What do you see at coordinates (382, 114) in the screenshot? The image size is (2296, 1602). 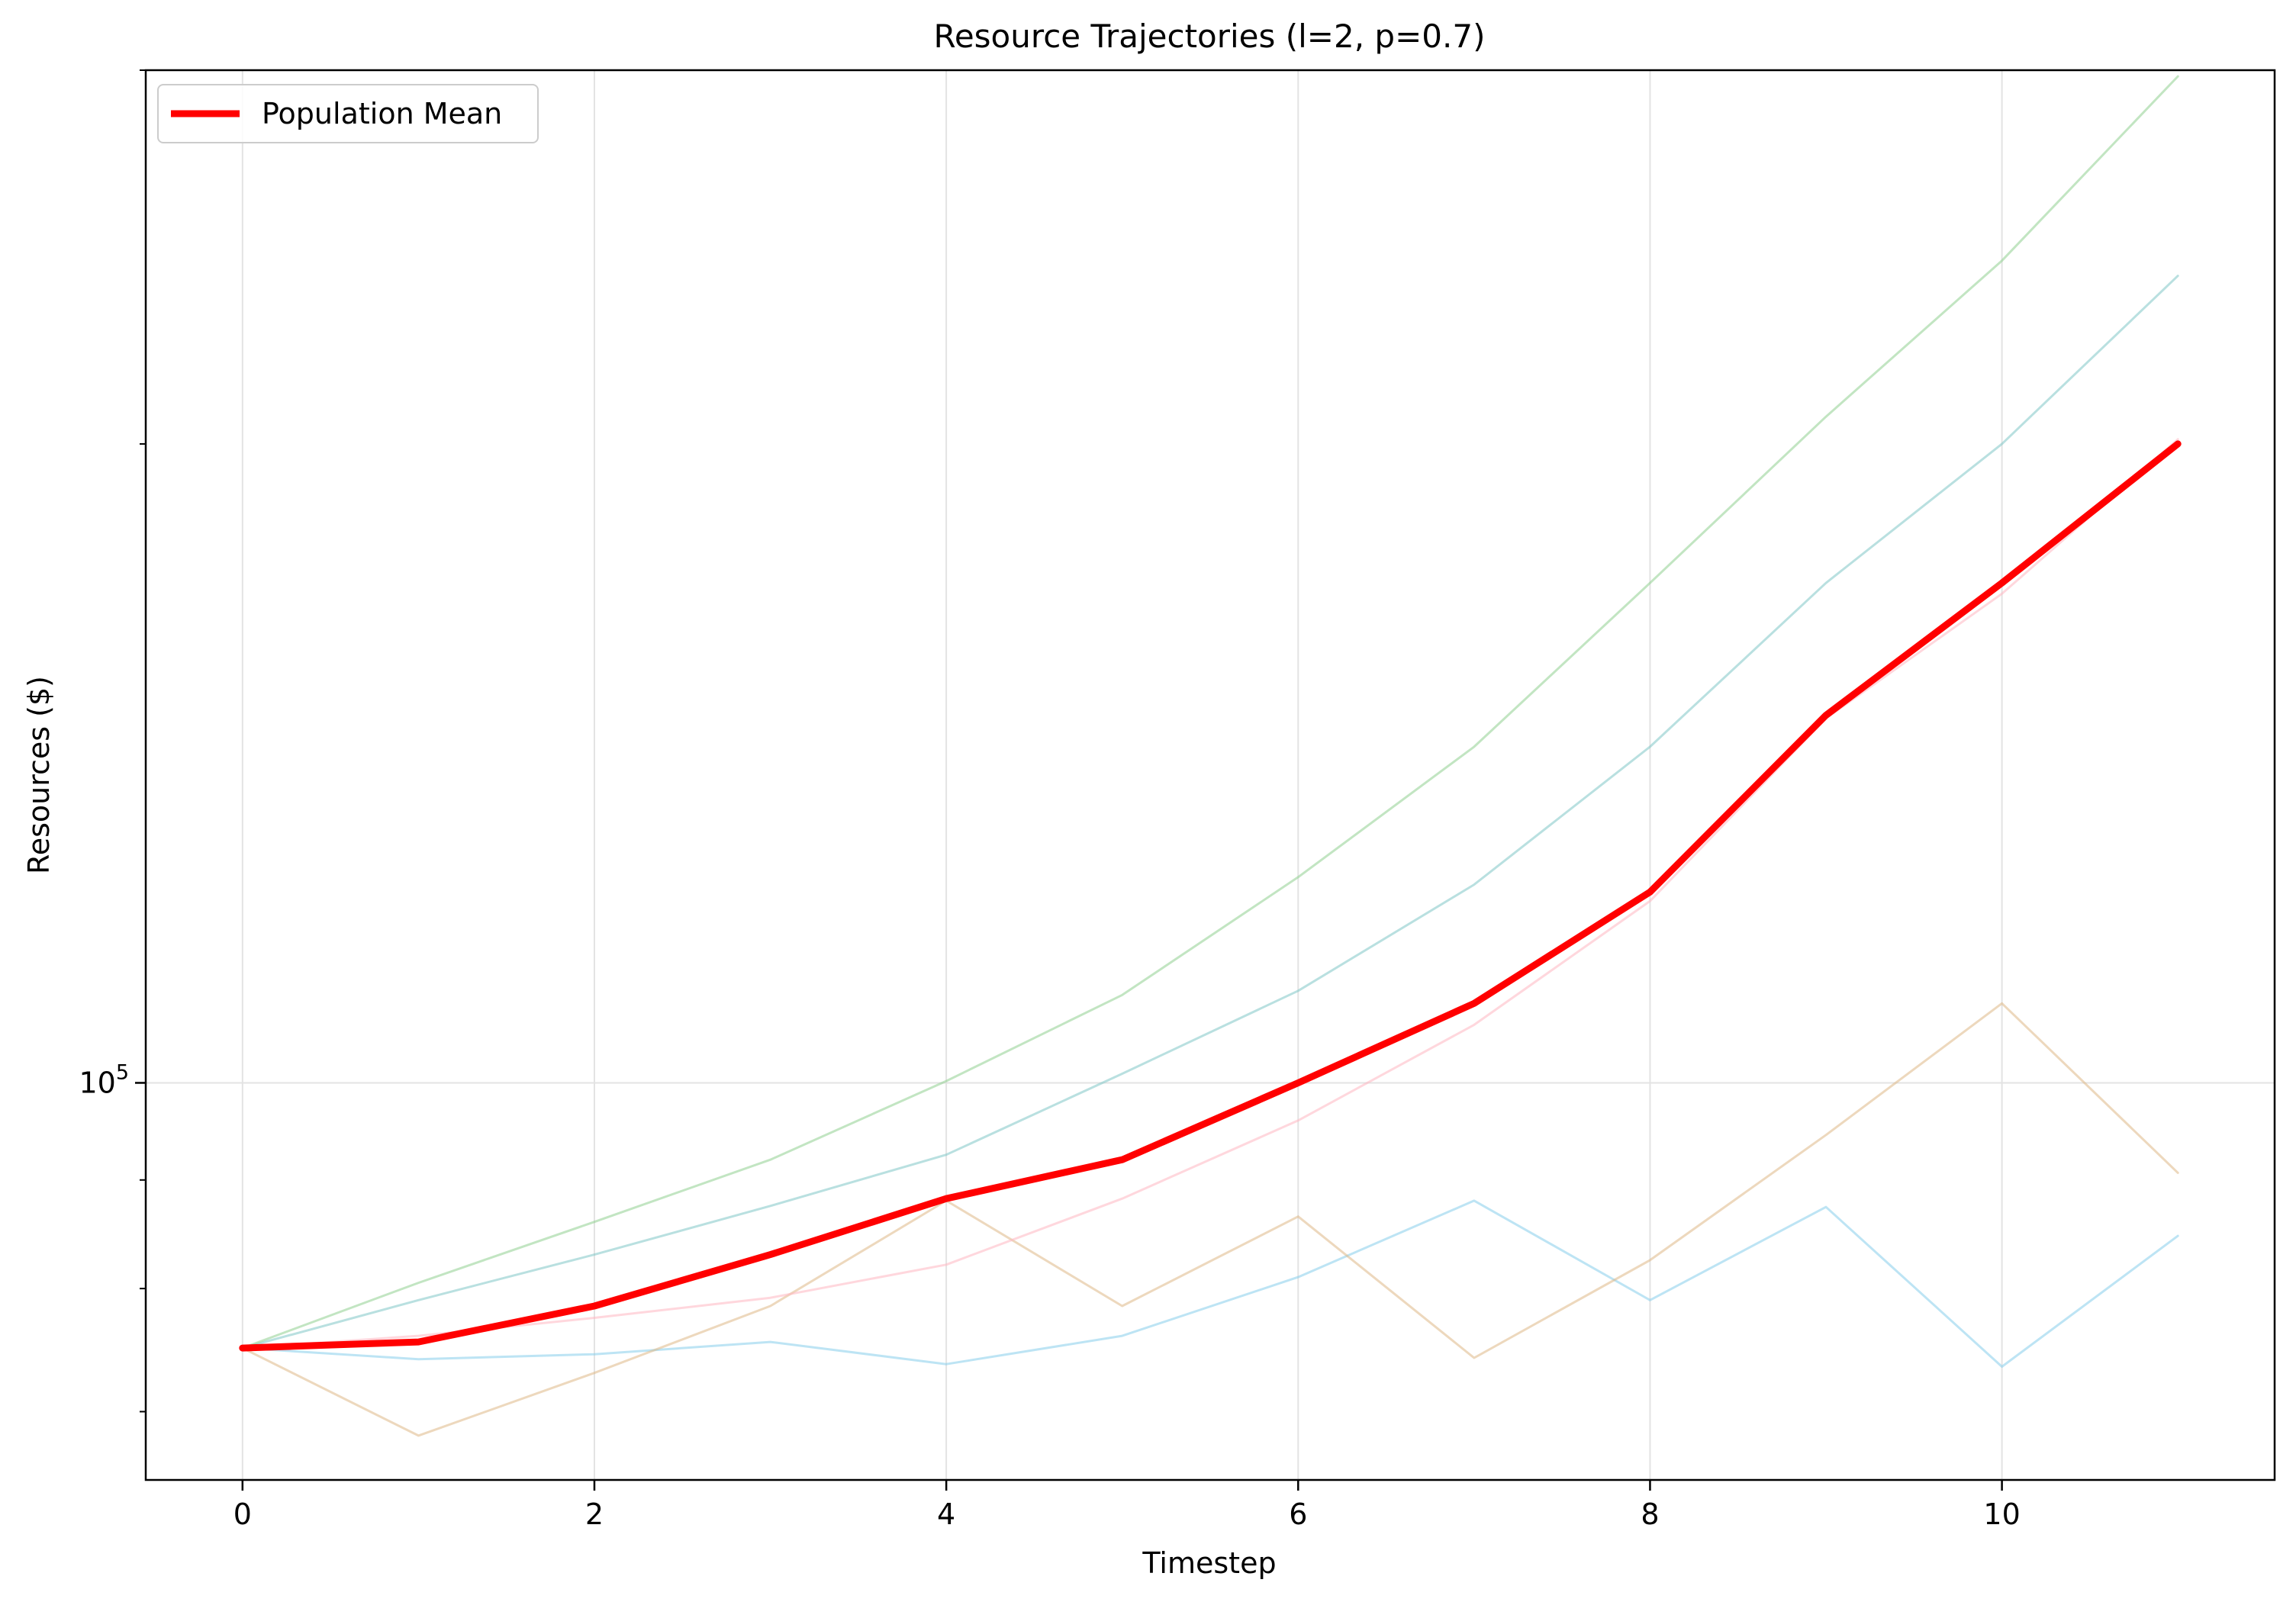 I see `legend-label-population-mean: Population Mean` at bounding box center [382, 114].